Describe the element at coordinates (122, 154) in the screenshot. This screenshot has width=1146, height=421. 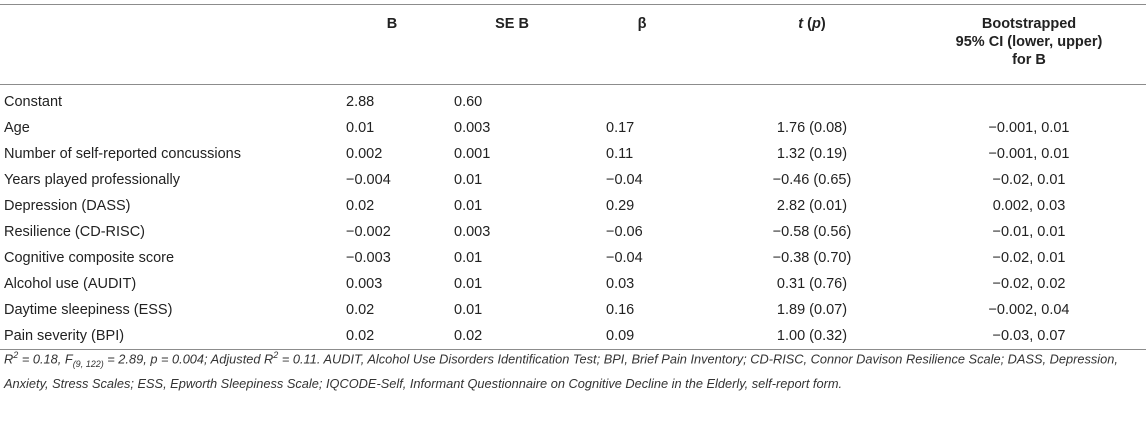
I see `row-label: Number of self-reported concussions` at that location.